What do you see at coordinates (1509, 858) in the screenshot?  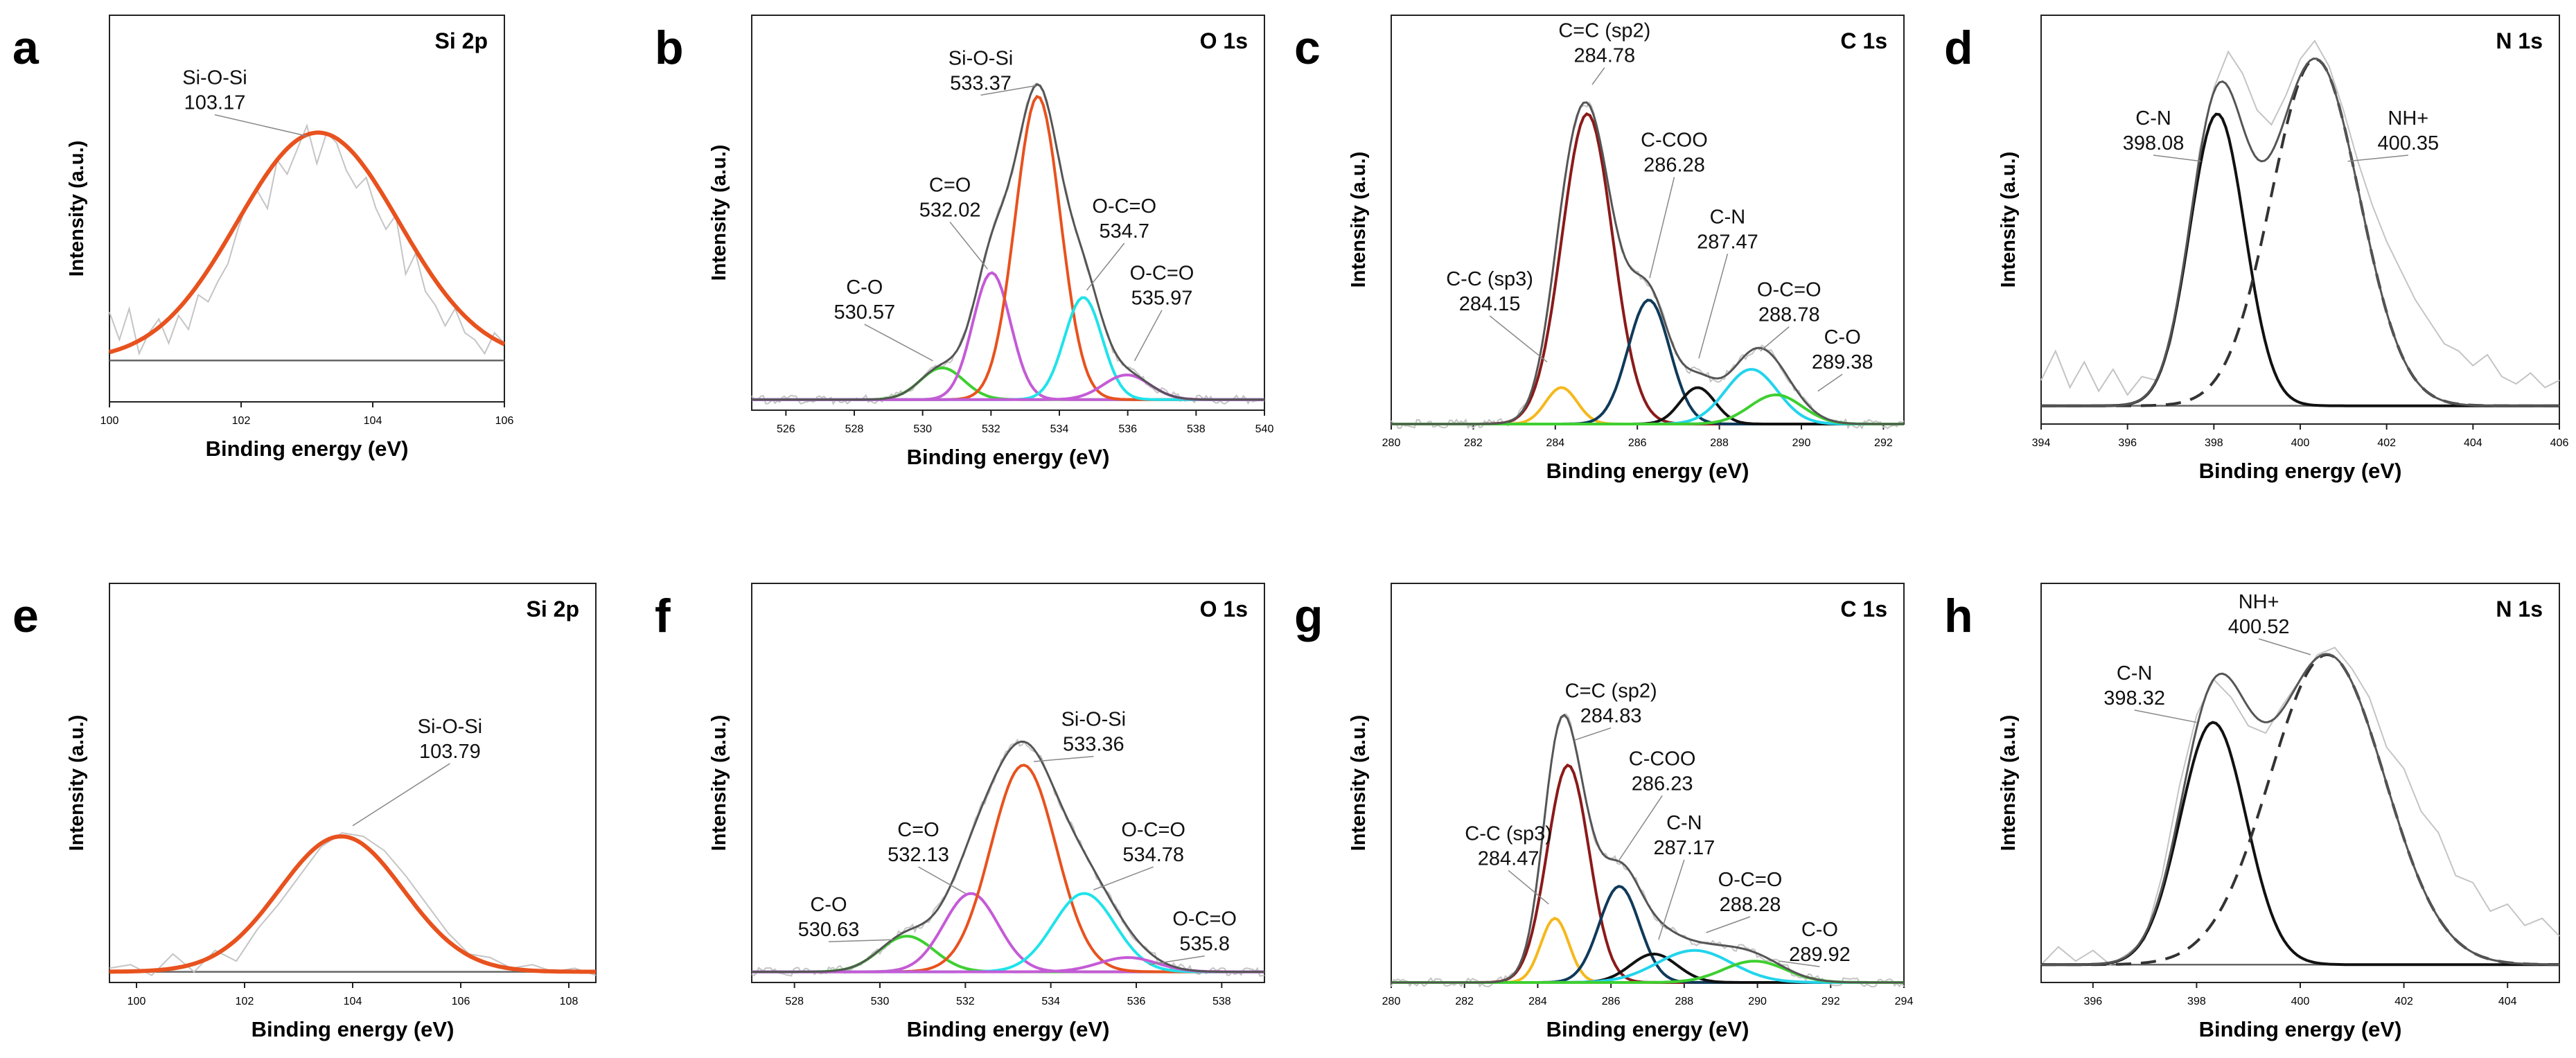 I see `peak-annotation-text: 284.47` at bounding box center [1509, 858].